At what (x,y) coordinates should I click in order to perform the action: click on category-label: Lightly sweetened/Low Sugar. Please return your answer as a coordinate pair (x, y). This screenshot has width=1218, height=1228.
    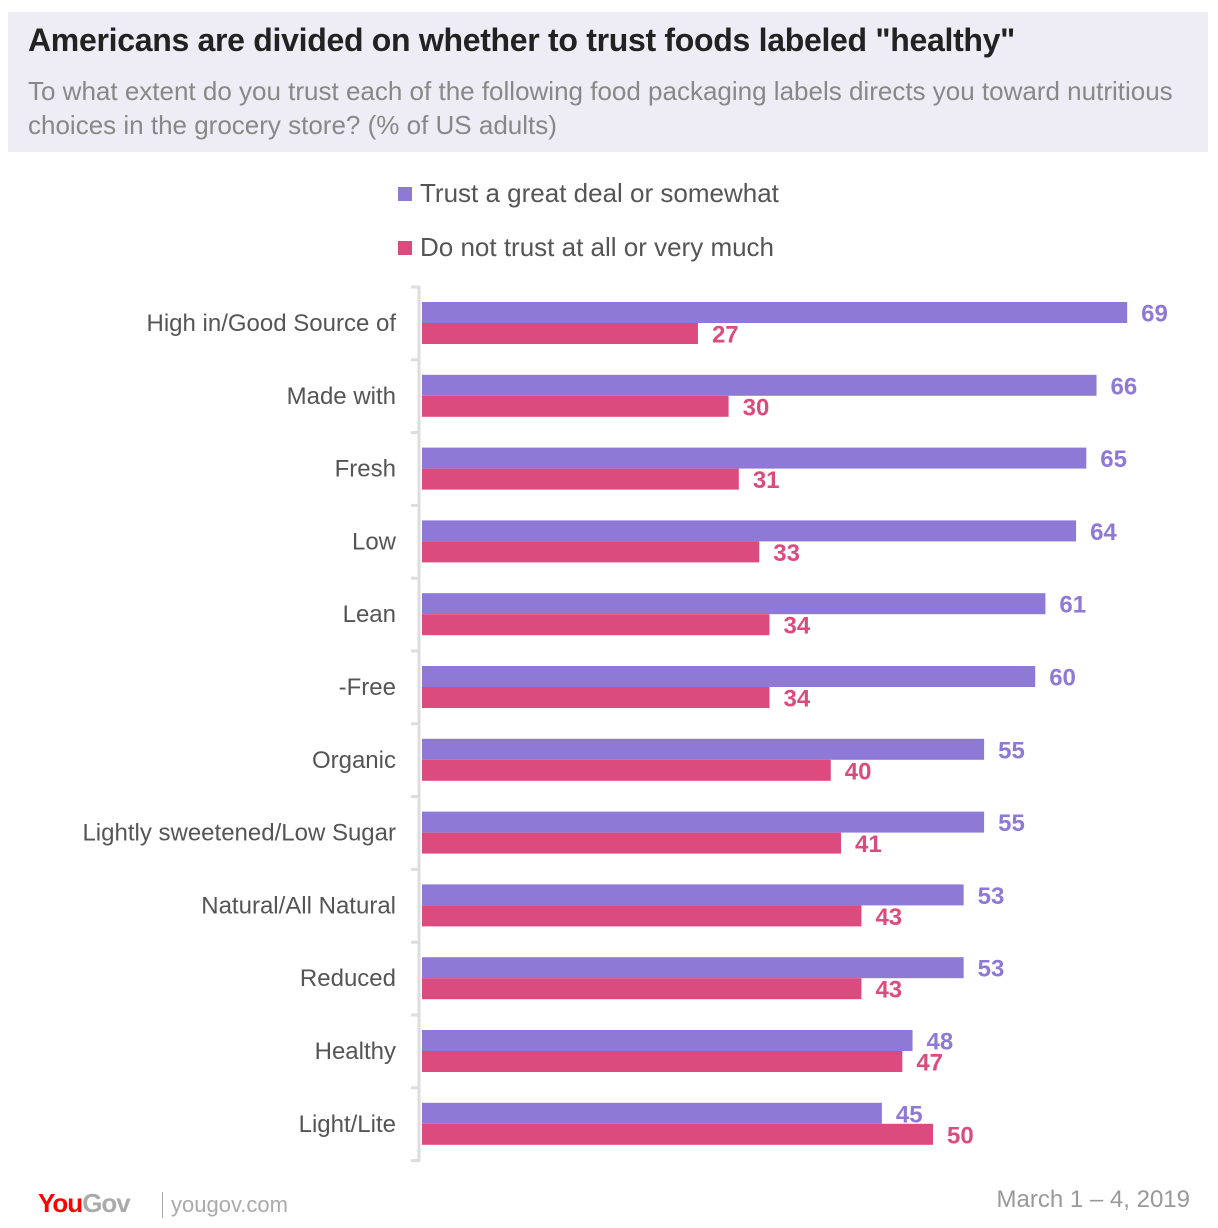
    Looking at the image, I should click on (239, 833).